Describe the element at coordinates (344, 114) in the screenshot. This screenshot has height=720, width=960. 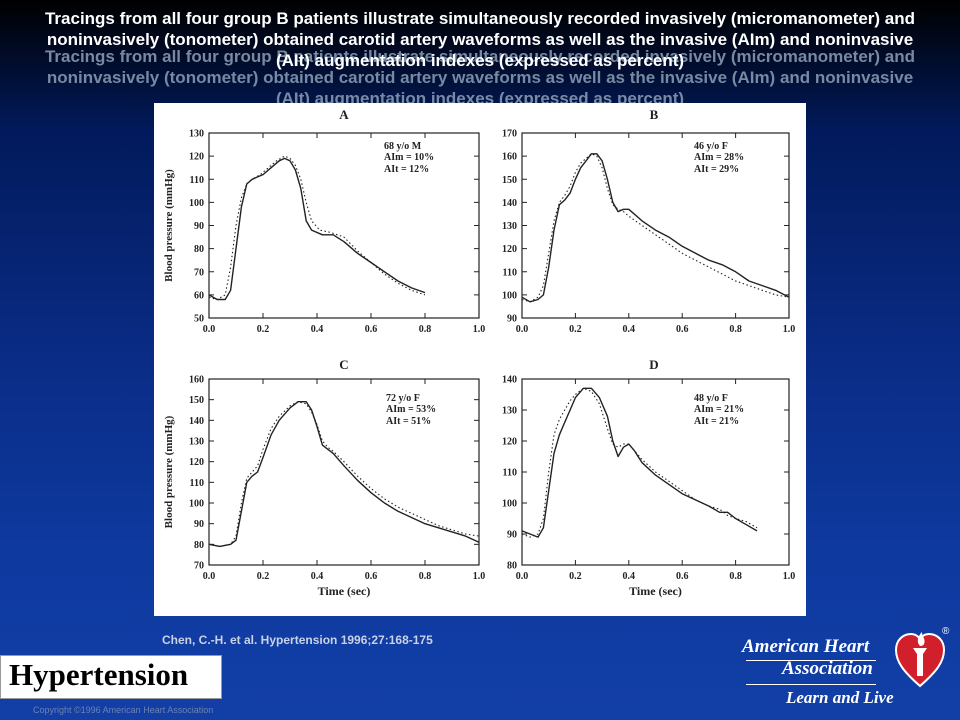
I see `panel-label: A` at that location.